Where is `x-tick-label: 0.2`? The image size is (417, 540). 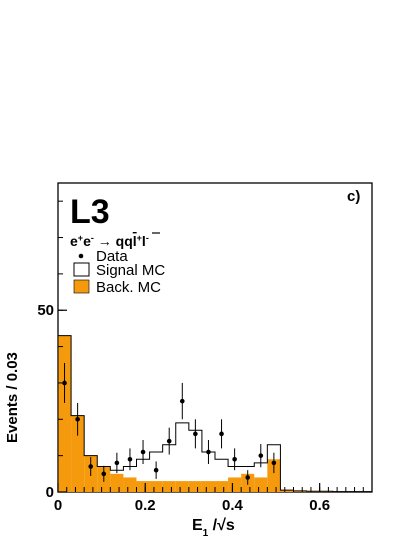
x-tick-label: 0.2 is located at coordinates (145, 505).